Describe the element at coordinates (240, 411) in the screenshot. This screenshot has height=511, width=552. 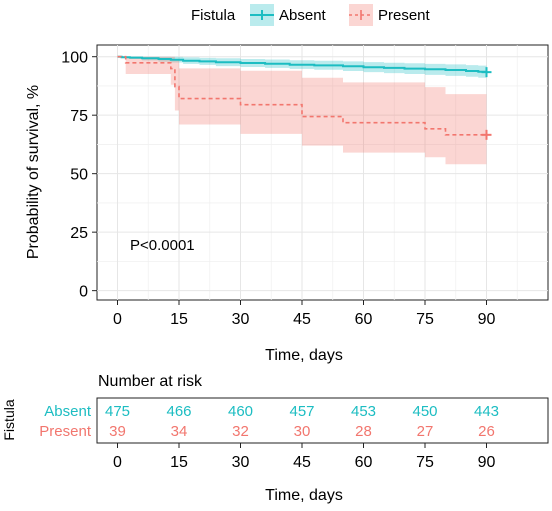
I see `risk-cell-absent: 460` at that location.